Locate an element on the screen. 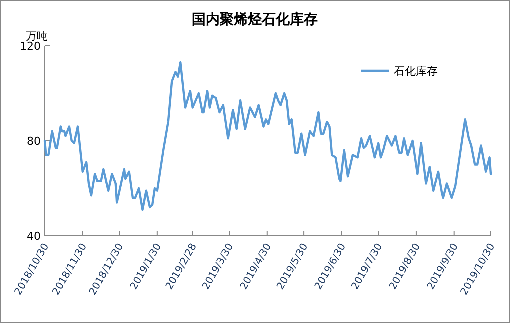  y-tick-label: 120 is located at coordinates (30, 46).